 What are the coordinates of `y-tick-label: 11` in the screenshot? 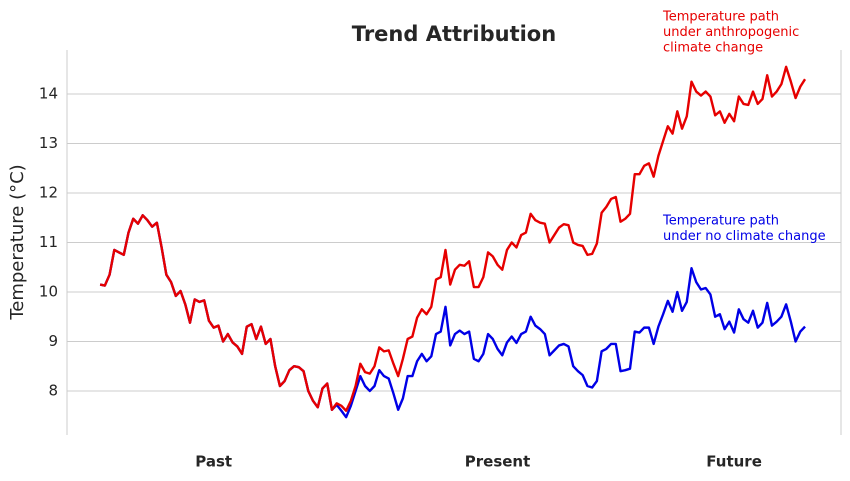 It's located at (48, 242).